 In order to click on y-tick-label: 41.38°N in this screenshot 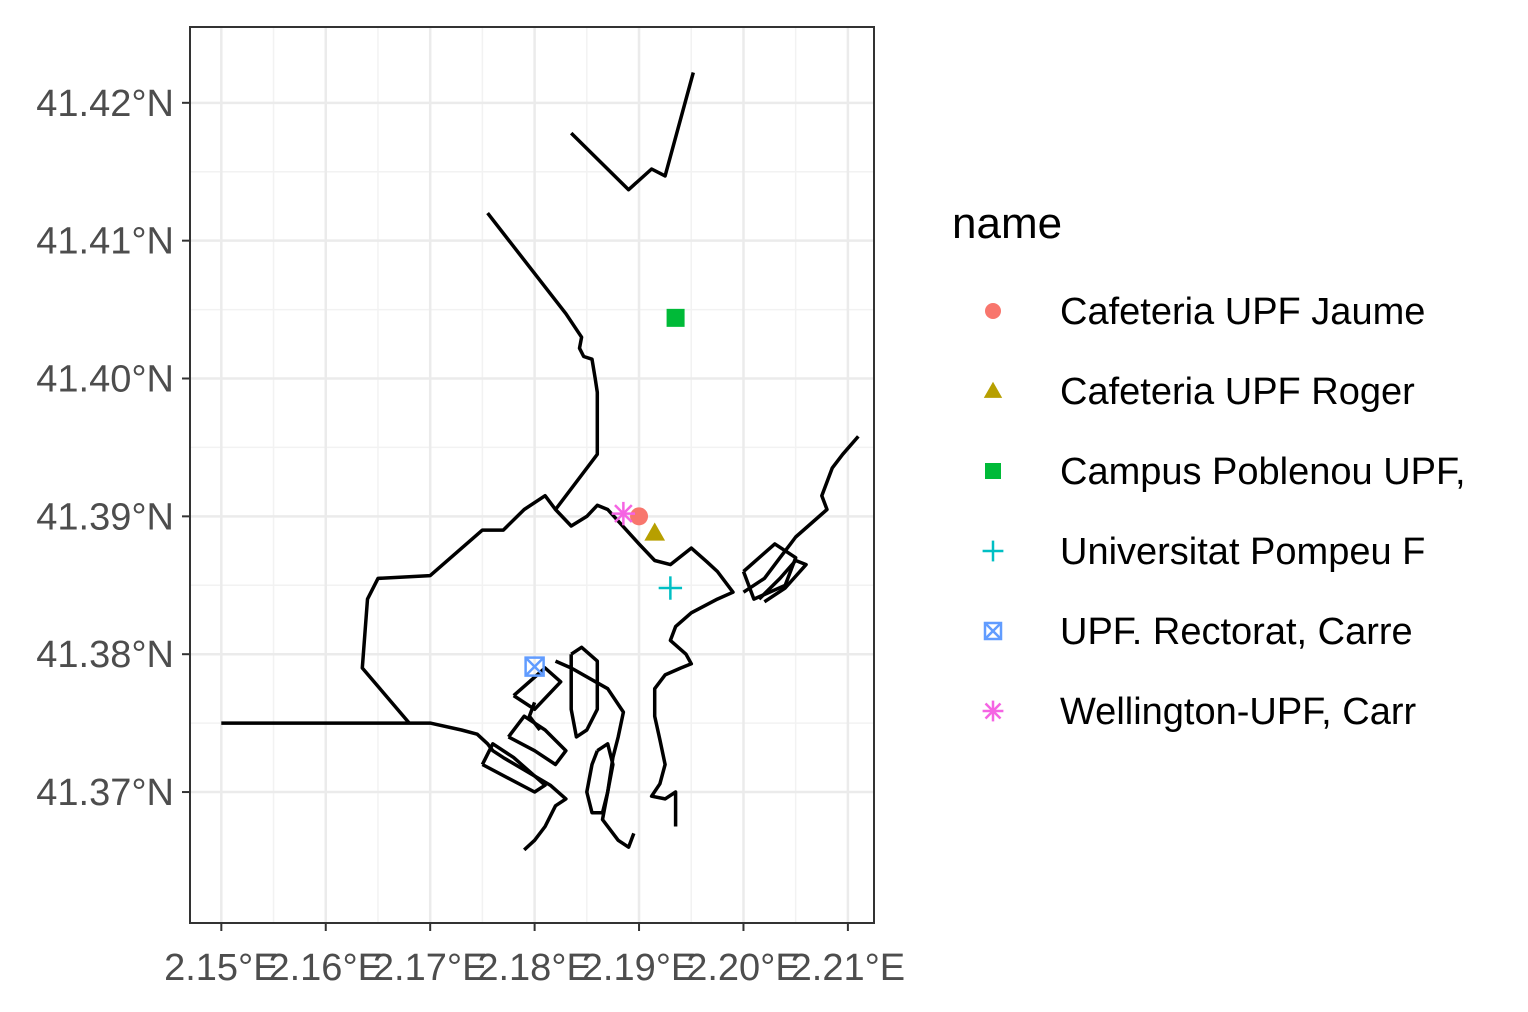, I will do `click(105, 655)`.